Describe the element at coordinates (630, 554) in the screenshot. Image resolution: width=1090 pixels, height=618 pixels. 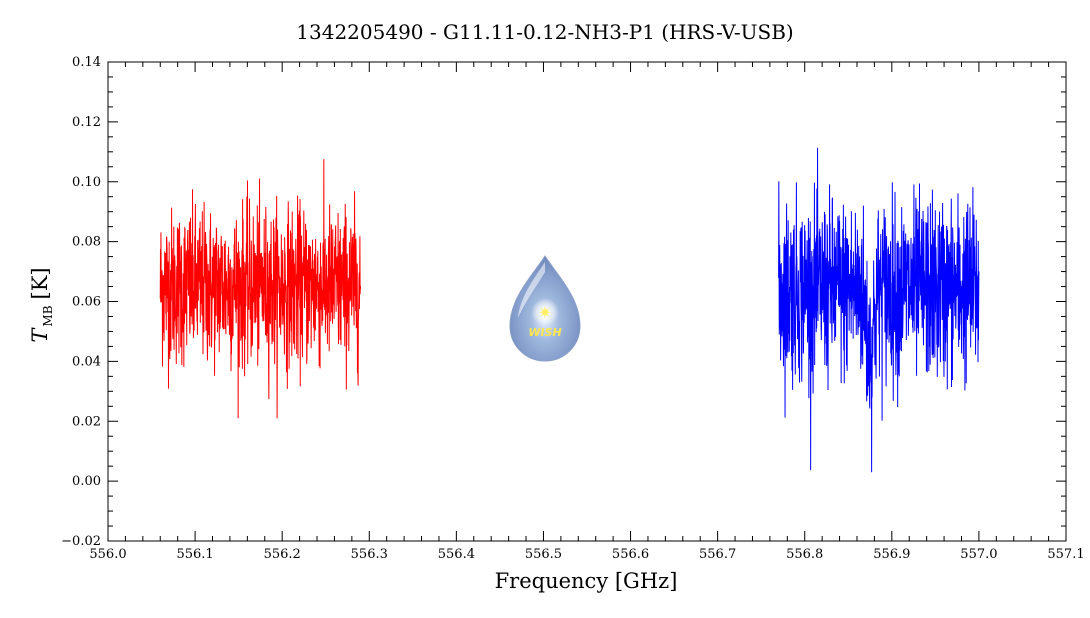
I see `x-tick-label: 556.6` at that location.